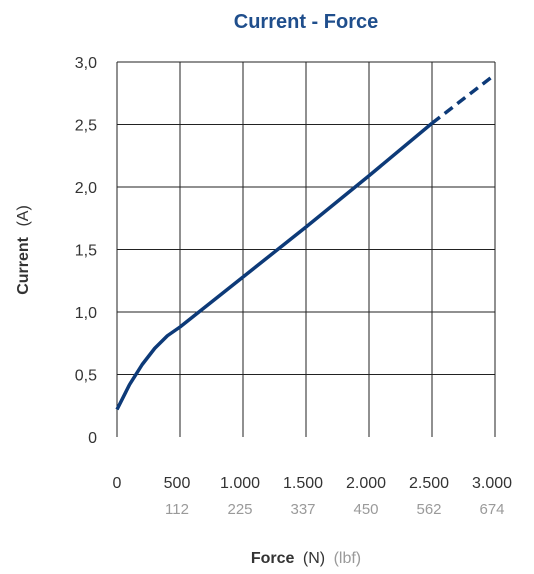  I want to click on chart-title: Current - Force, so click(306, 22).